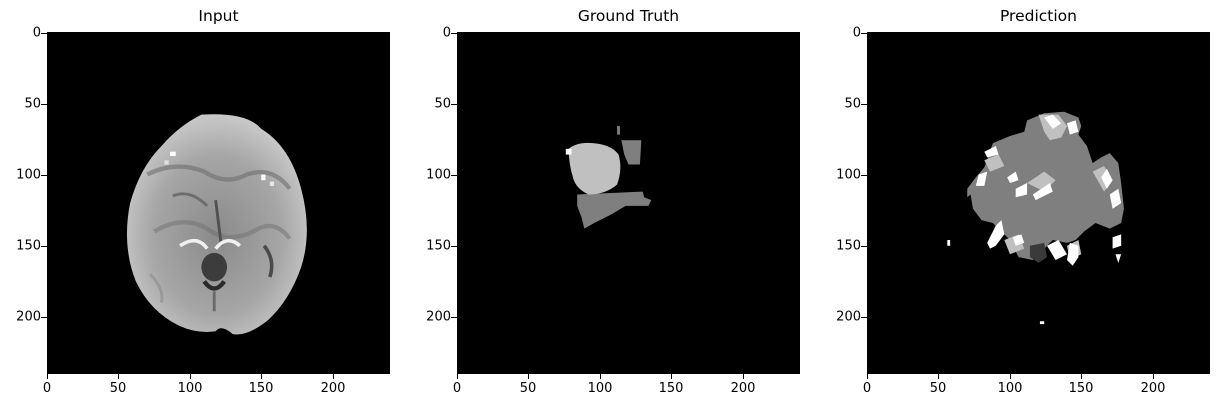 Image resolution: width=1222 pixels, height=407 pixels. Describe the element at coordinates (1038, 16) in the screenshot. I see `panel-title: Prediction` at that location.